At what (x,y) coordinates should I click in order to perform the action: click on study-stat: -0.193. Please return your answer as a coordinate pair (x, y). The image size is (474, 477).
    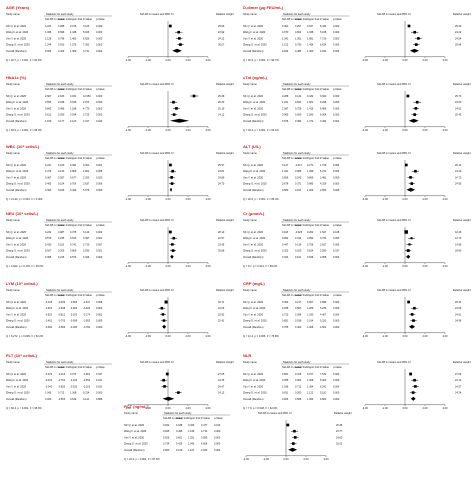
    Looking at the image, I should click on (49, 302).